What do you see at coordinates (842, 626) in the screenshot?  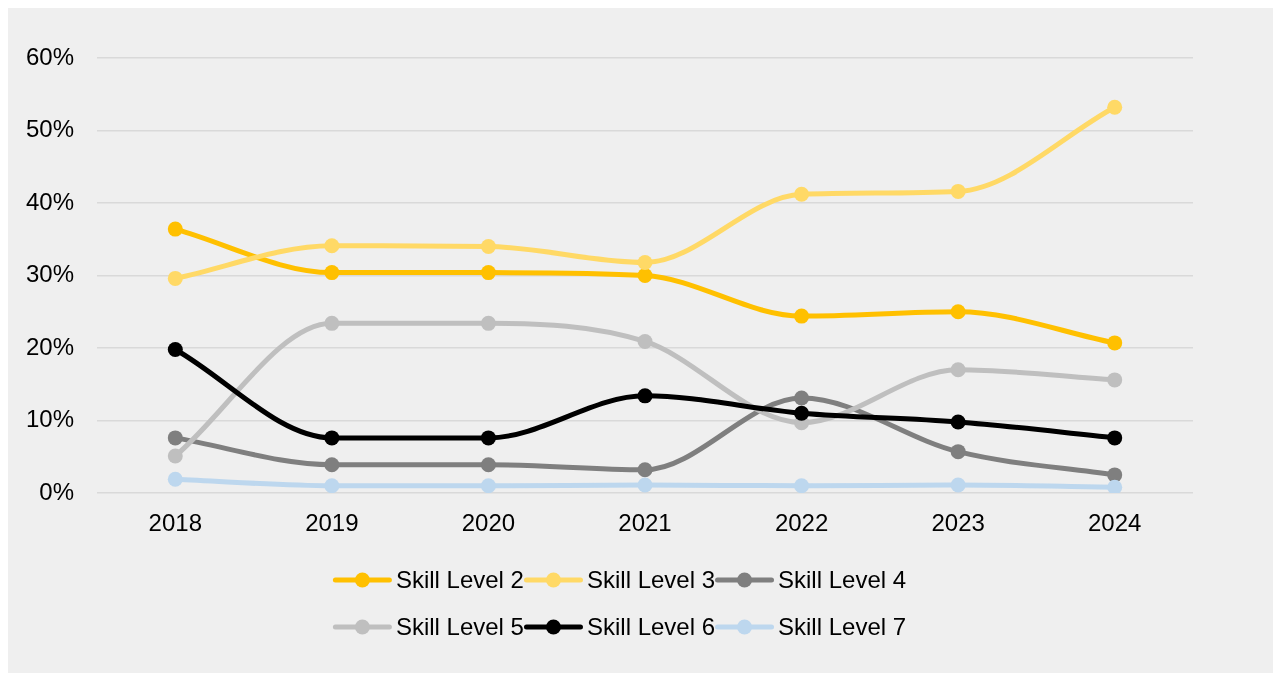 I see `legend-label: Skill Level 7` at bounding box center [842, 626].